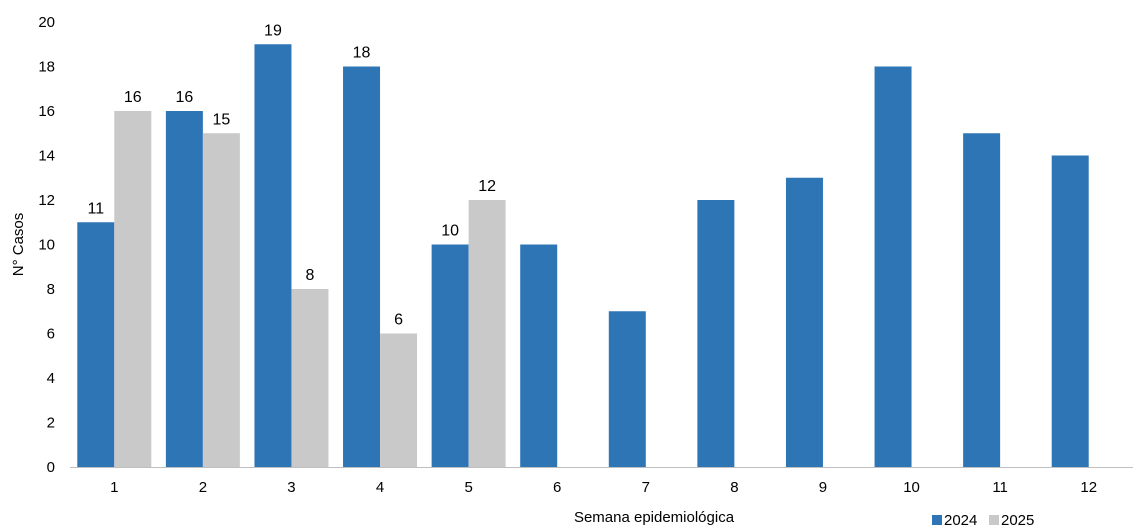  Describe the element at coordinates (654, 517) in the screenshot. I see `x-axis-title: Semana epidemiológica` at that location.